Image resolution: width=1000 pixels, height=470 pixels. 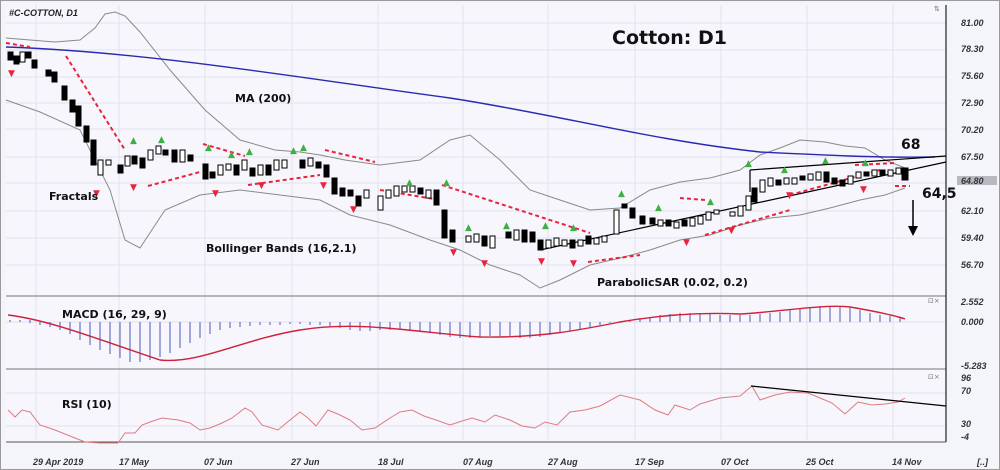 What do you see at coordinates (939, 194) in the screenshot?
I see `level-645-label: 64,5` at bounding box center [939, 194].